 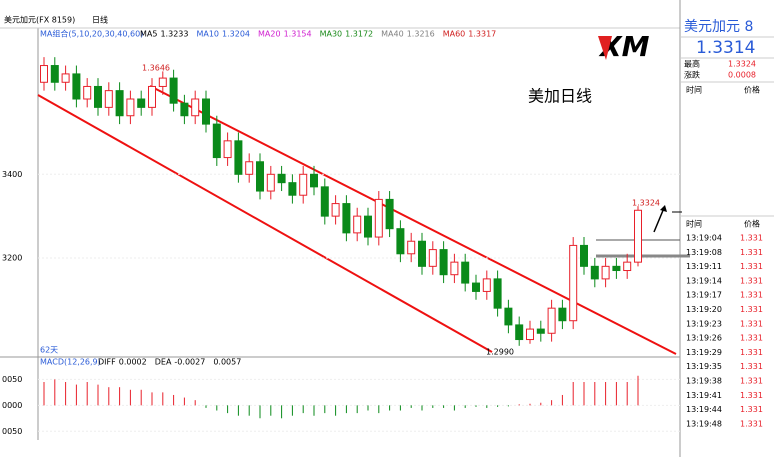 I want to click on indicator-name: MA40, so click(x=392, y=34).